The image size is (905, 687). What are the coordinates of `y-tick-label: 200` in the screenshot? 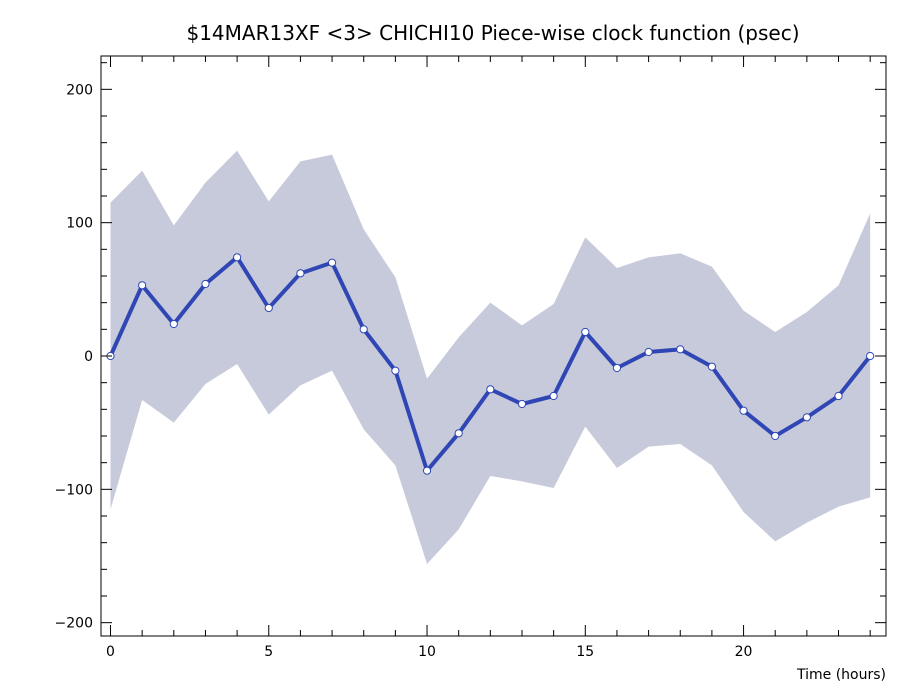 It's located at (79, 90).